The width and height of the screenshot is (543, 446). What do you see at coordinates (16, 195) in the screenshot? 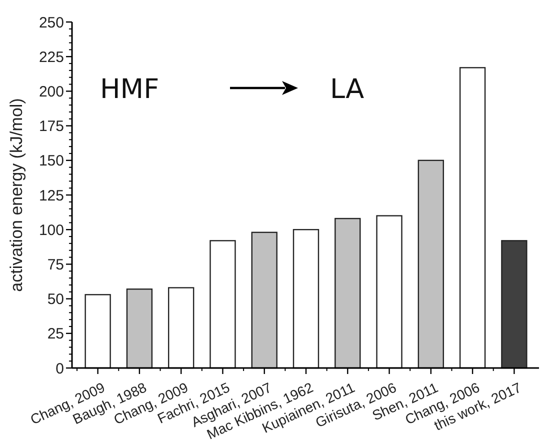
I see `y-axis-title: activation energy (kJ/mol)` at bounding box center [16, 195].